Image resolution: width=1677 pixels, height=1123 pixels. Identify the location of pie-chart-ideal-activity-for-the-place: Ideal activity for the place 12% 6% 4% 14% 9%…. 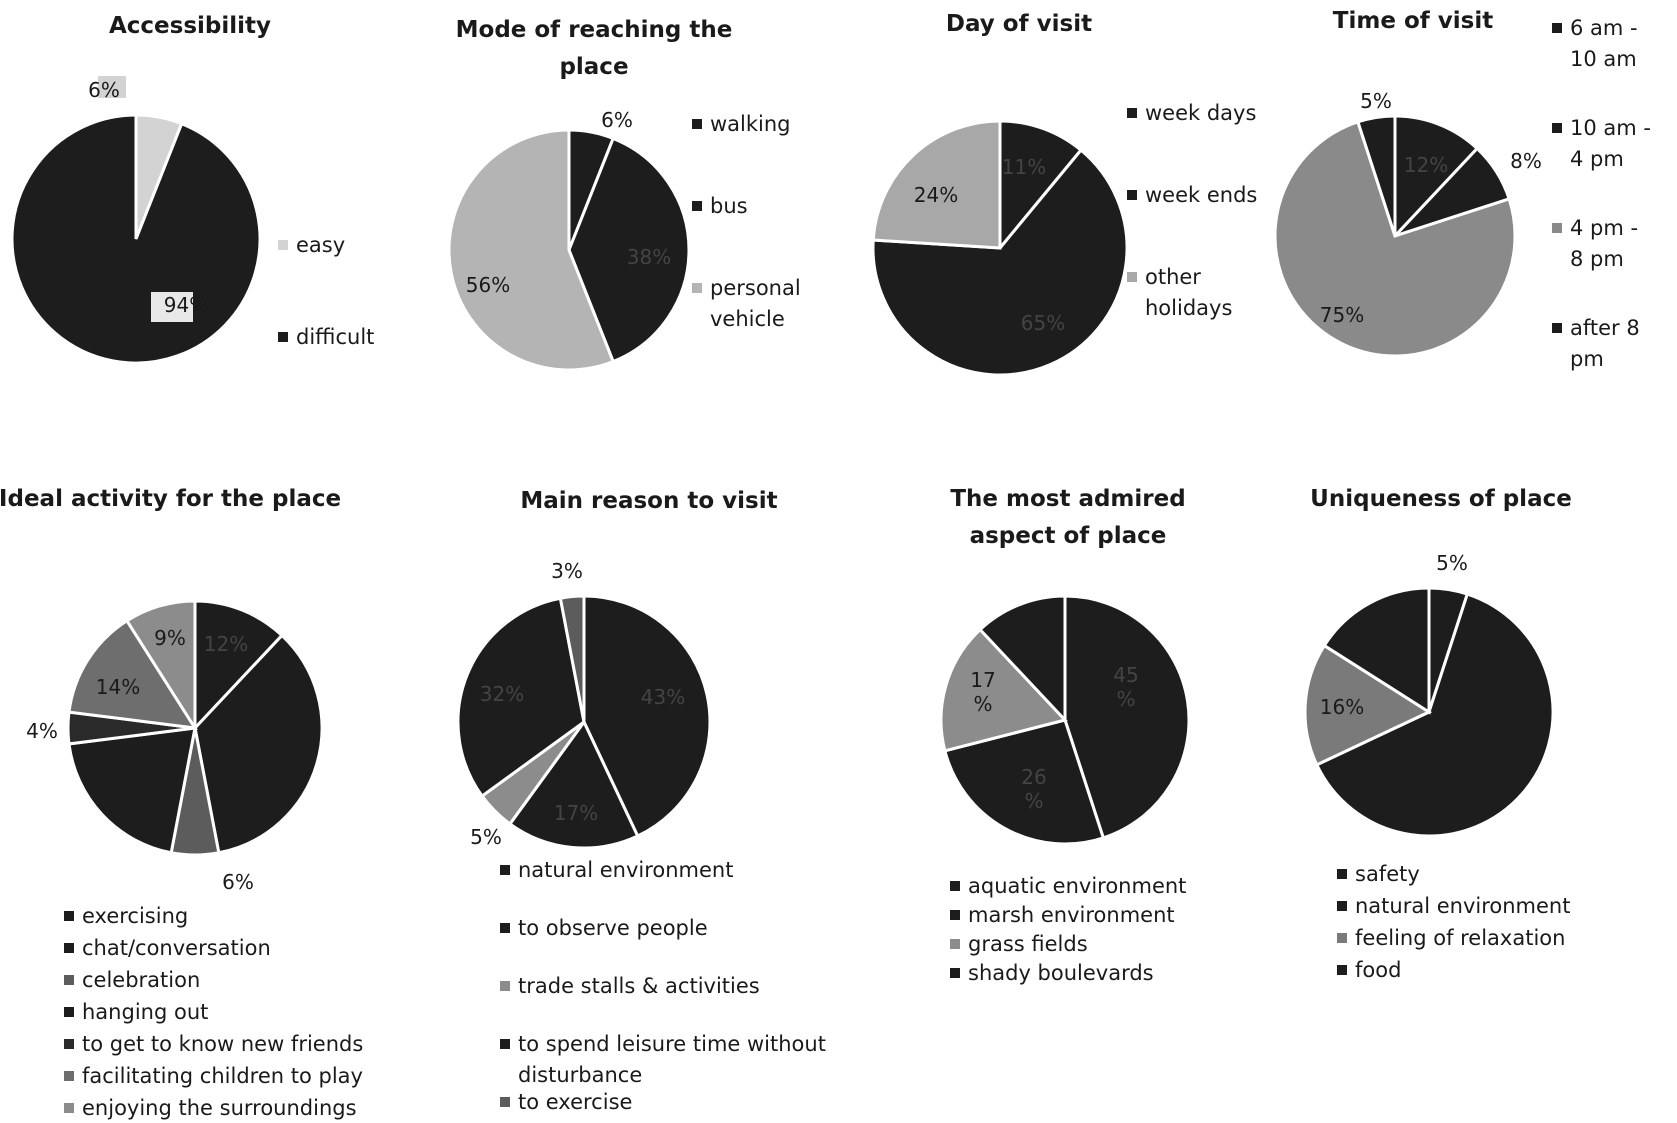
(181, 803).